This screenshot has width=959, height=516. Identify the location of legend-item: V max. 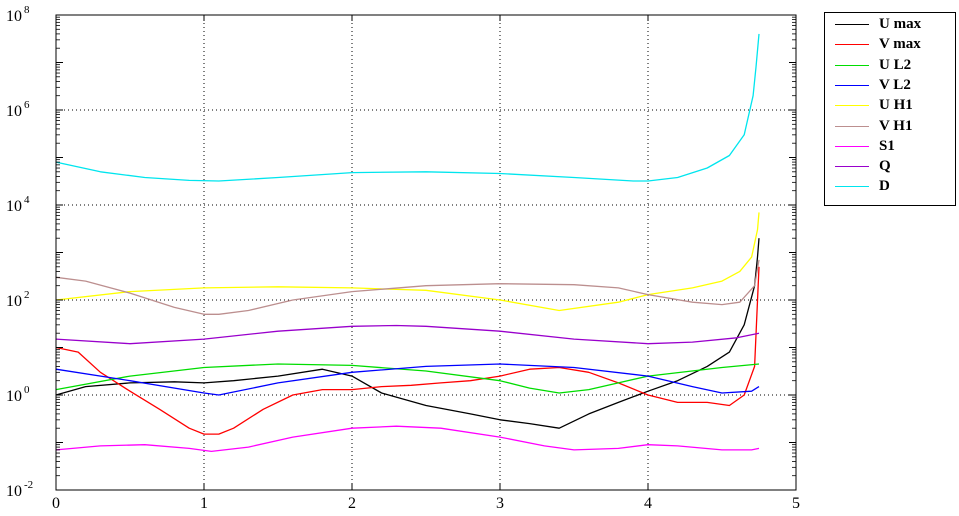
(890, 44).